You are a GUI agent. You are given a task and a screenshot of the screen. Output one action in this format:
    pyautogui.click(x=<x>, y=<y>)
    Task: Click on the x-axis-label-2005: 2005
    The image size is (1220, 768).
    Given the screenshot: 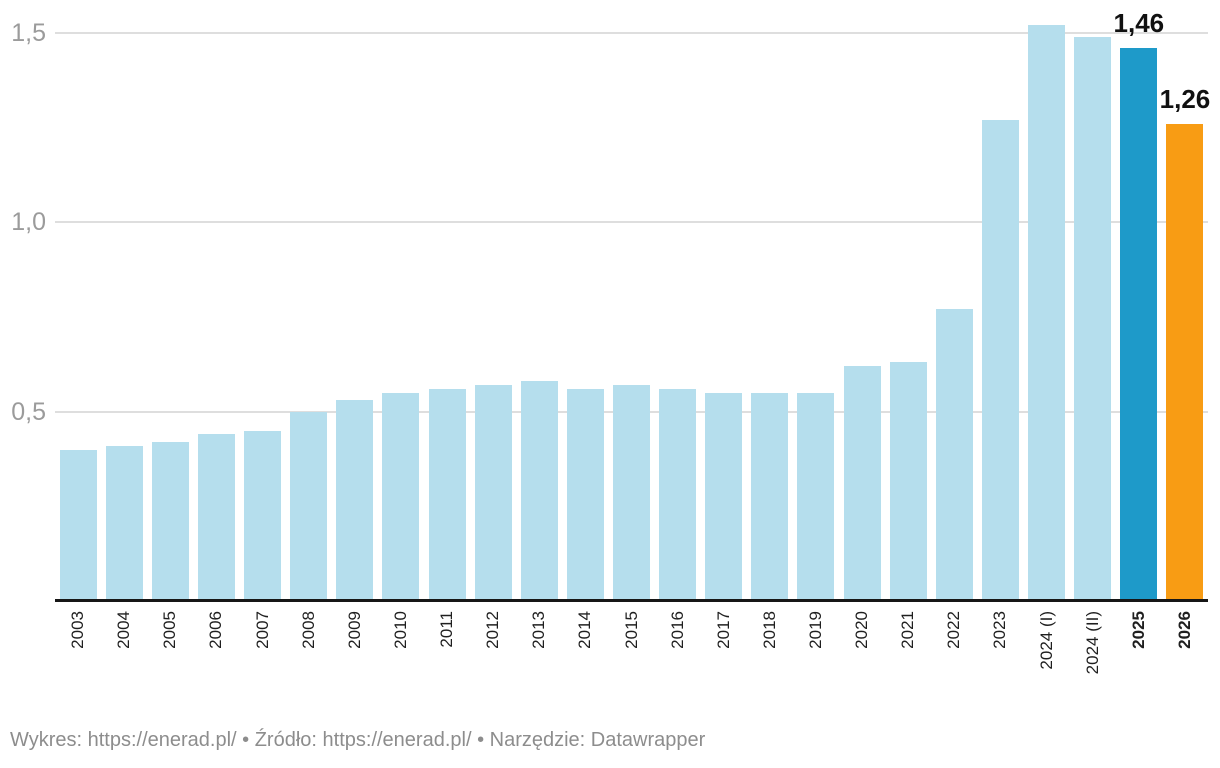 What is the action you would take?
    pyautogui.click(x=170, y=630)
    